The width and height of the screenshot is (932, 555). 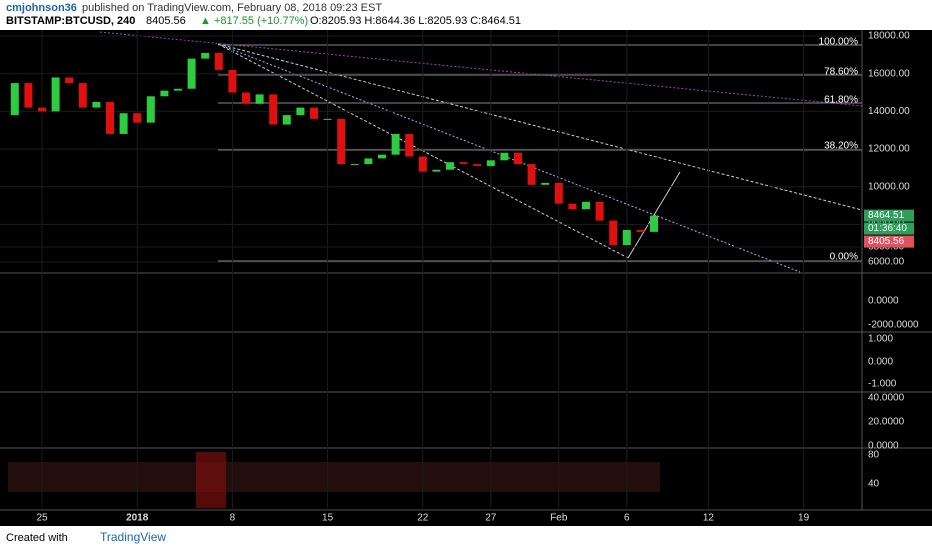 What do you see at coordinates (841, 100) in the screenshot?
I see `fib-label: 61.80%` at bounding box center [841, 100].